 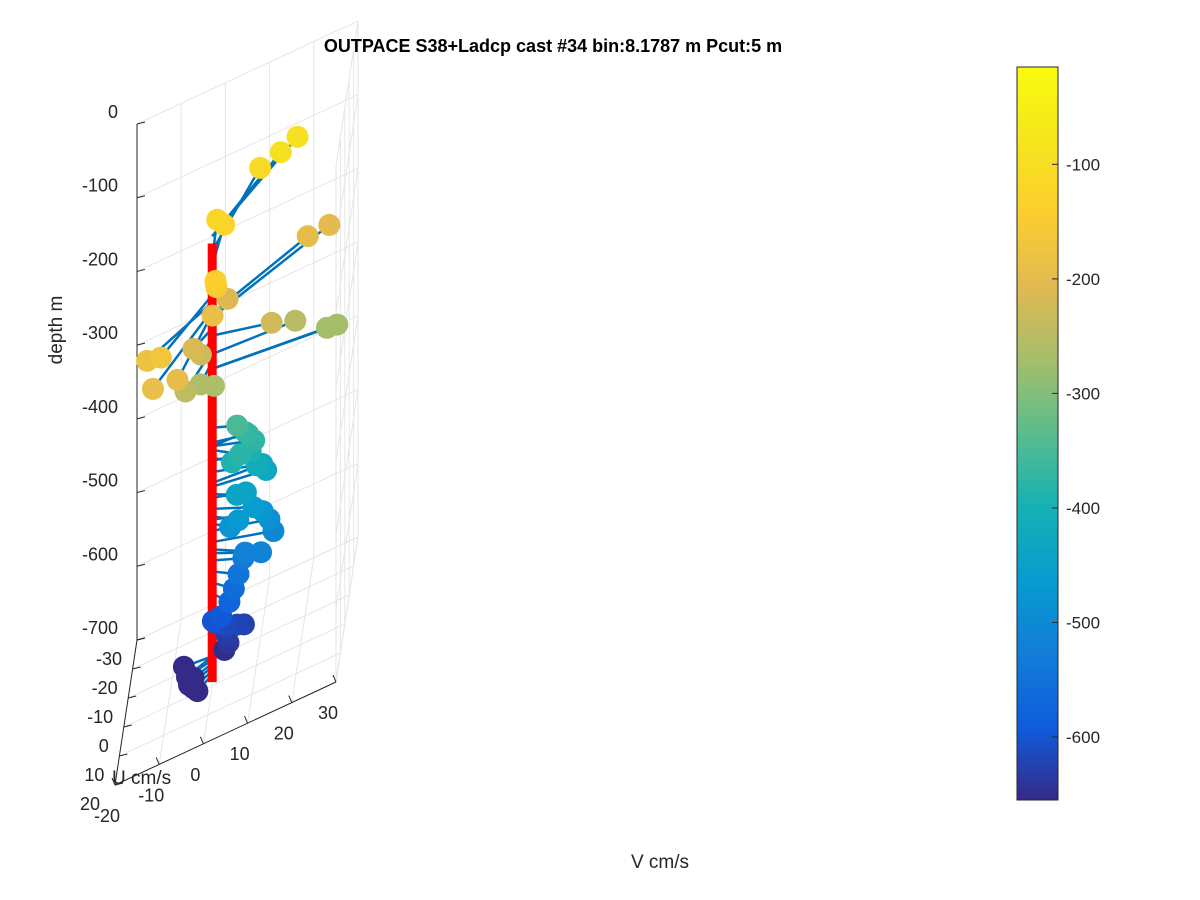 What do you see at coordinates (100, 186) in the screenshot?
I see `z-tick-label: -100` at bounding box center [100, 186].